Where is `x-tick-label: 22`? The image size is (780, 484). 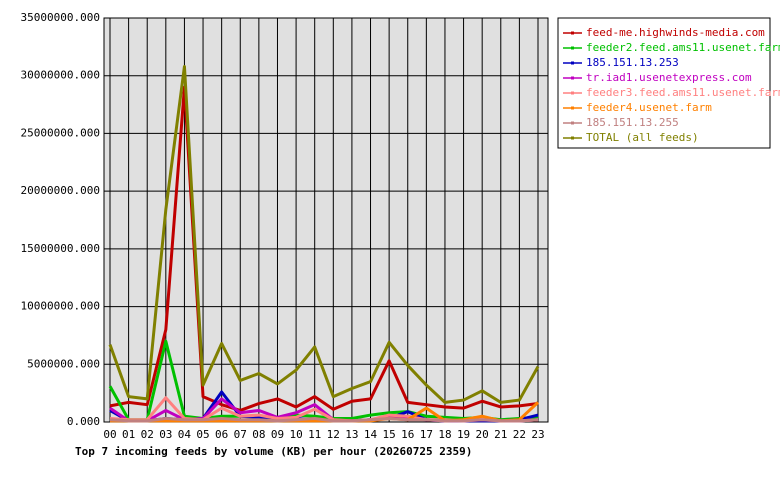
x-tick-label: 22 is located at coordinates (519, 434).